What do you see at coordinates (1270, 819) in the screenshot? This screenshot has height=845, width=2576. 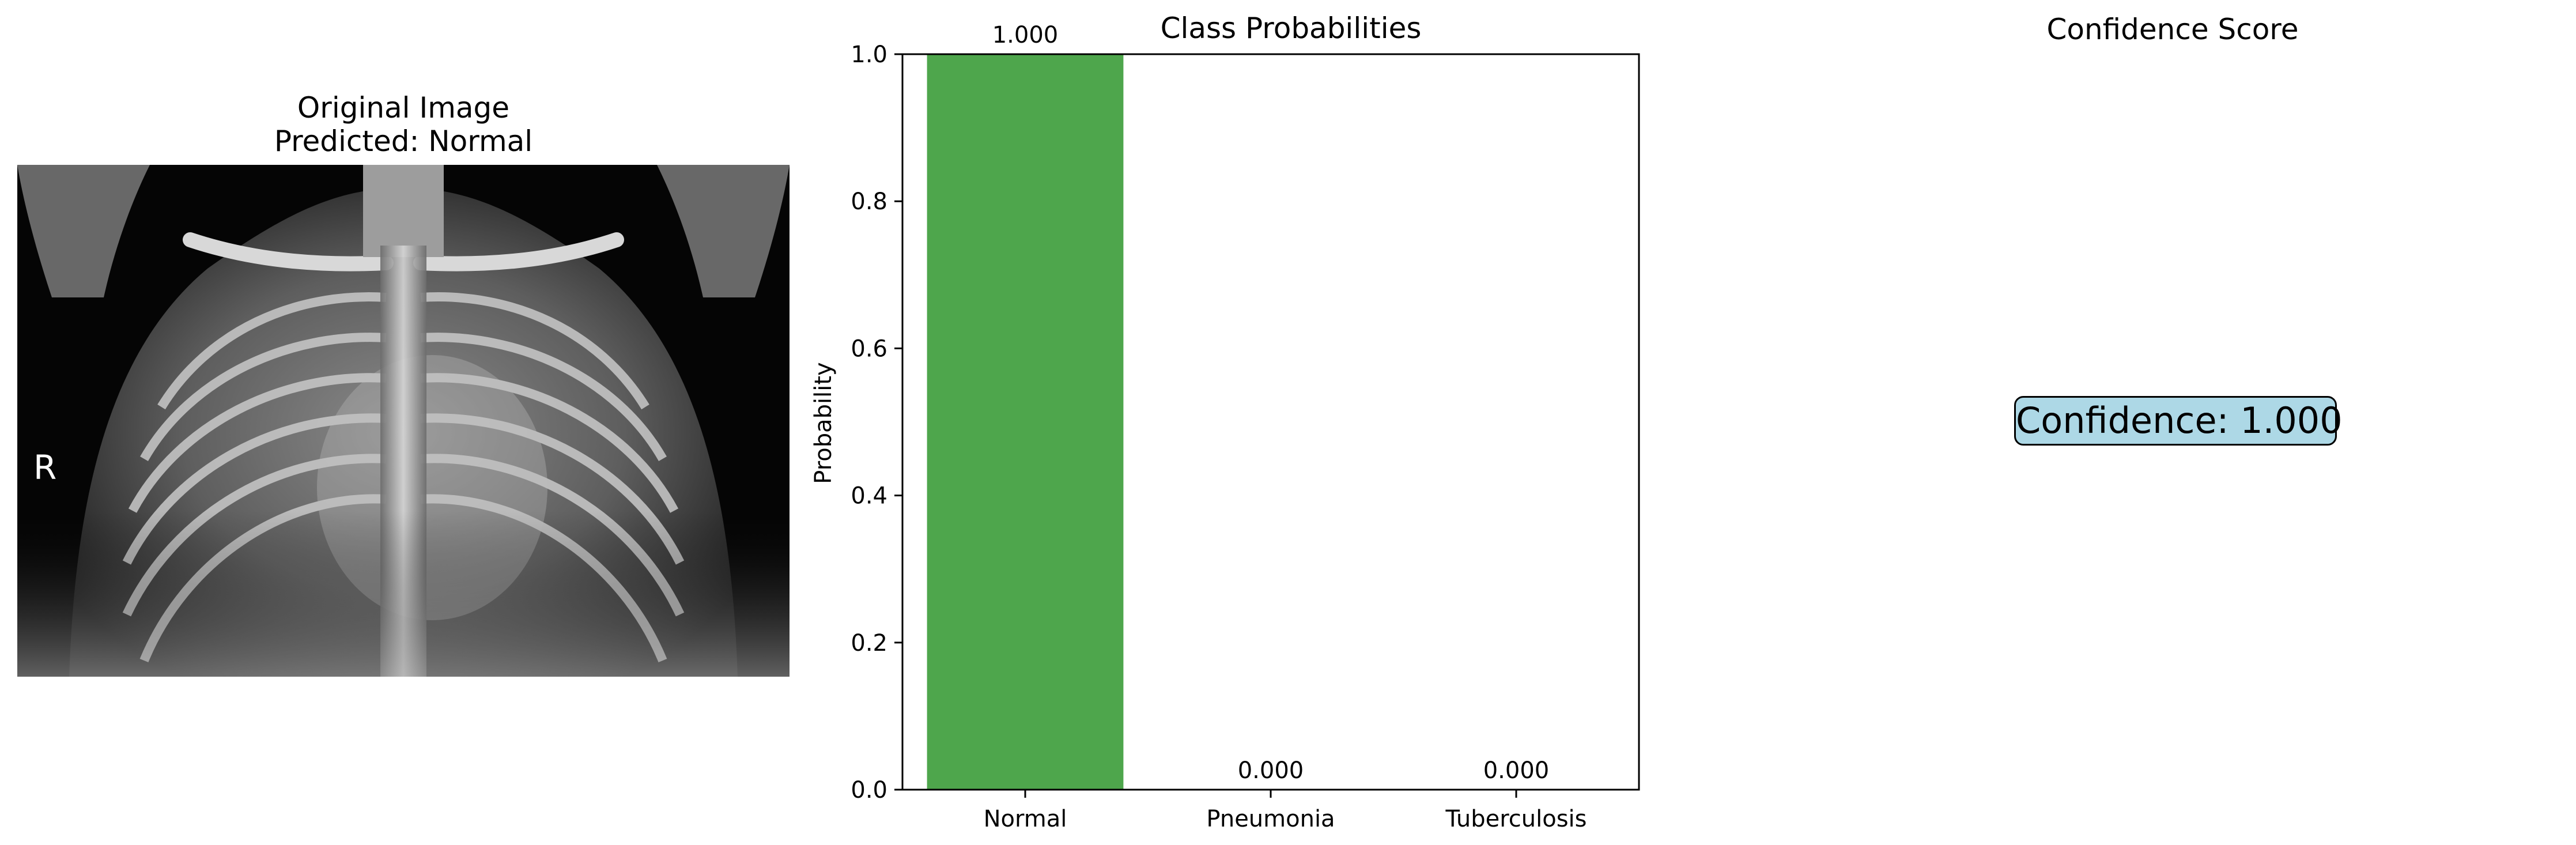 I see `x-tick-label-pneumonia: Pneumonia` at bounding box center [1270, 819].